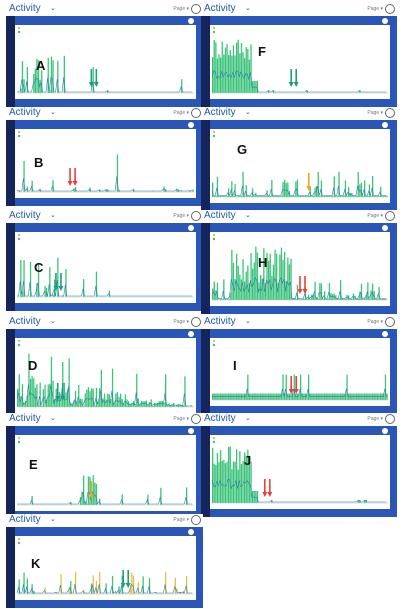  What do you see at coordinates (299, 322) in the screenshot?
I see `panel-header: Activity ⌄ Page ▾` at bounding box center [299, 322].